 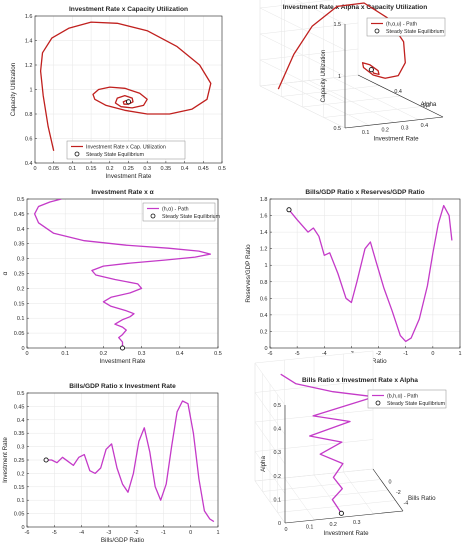 What do you see at coordinates (398, 92) in the screenshot?
I see `y-tick-label: 0.4` at bounding box center [398, 92].